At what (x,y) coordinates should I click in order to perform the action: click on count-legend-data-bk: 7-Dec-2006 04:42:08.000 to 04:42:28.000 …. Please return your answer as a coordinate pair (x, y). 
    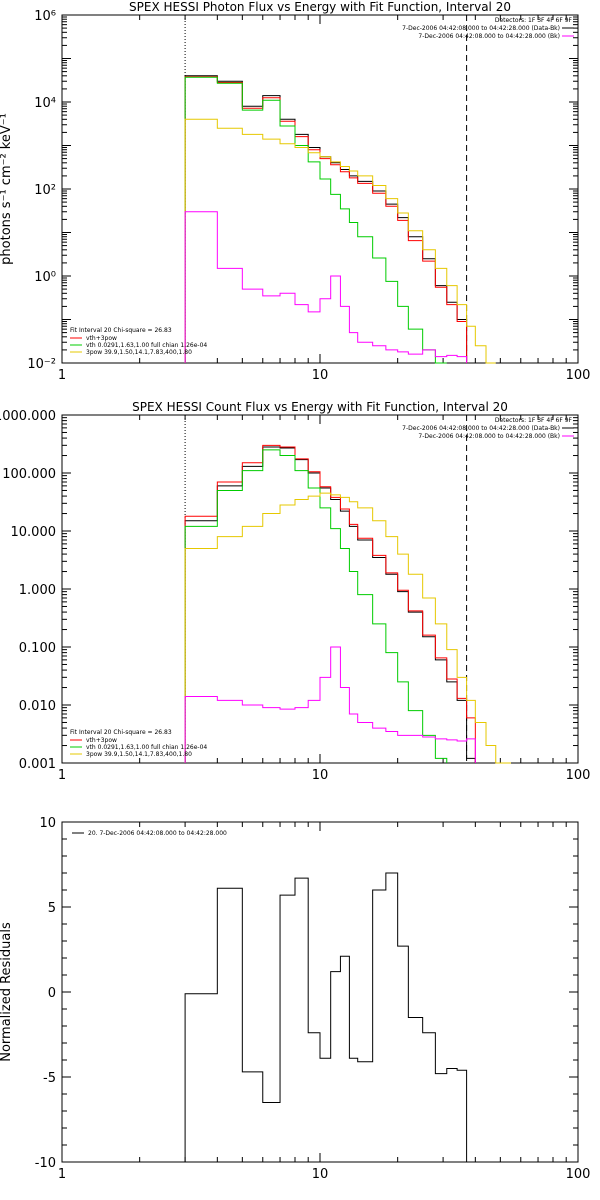
    Looking at the image, I should click on (481, 428).